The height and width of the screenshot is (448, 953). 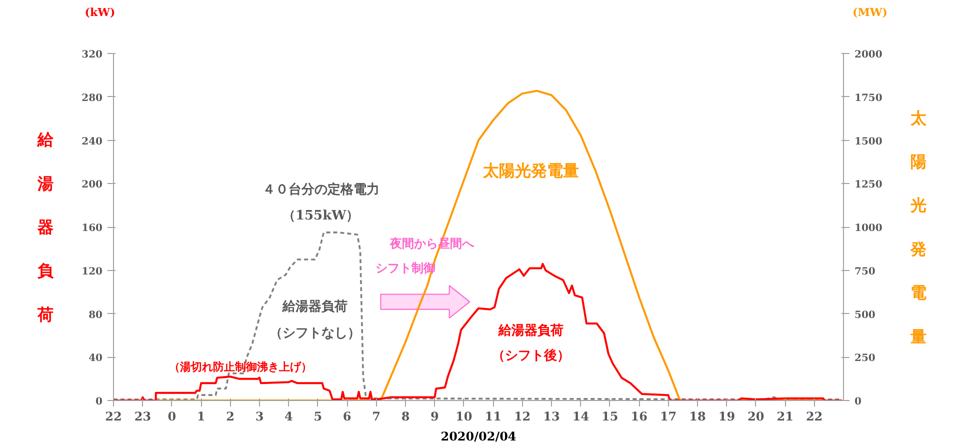 I want to click on x-tick-label: 5, so click(x=318, y=417).